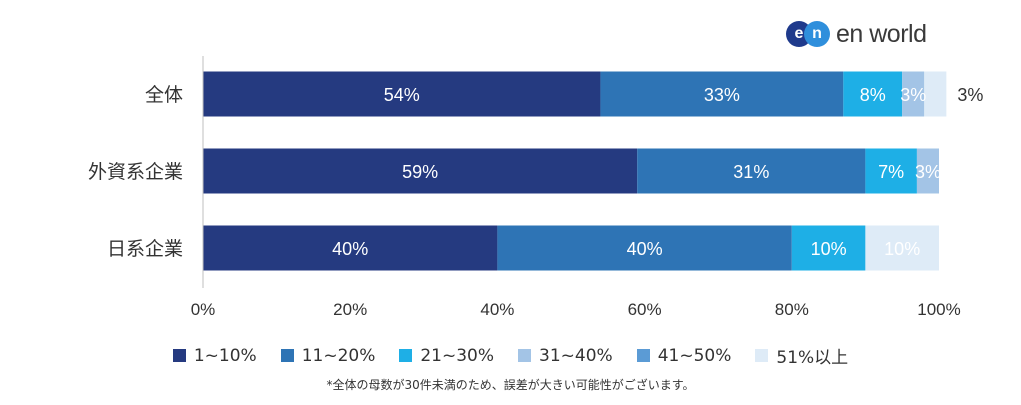  I want to click on bar-data-label: 59%, so click(420, 172).